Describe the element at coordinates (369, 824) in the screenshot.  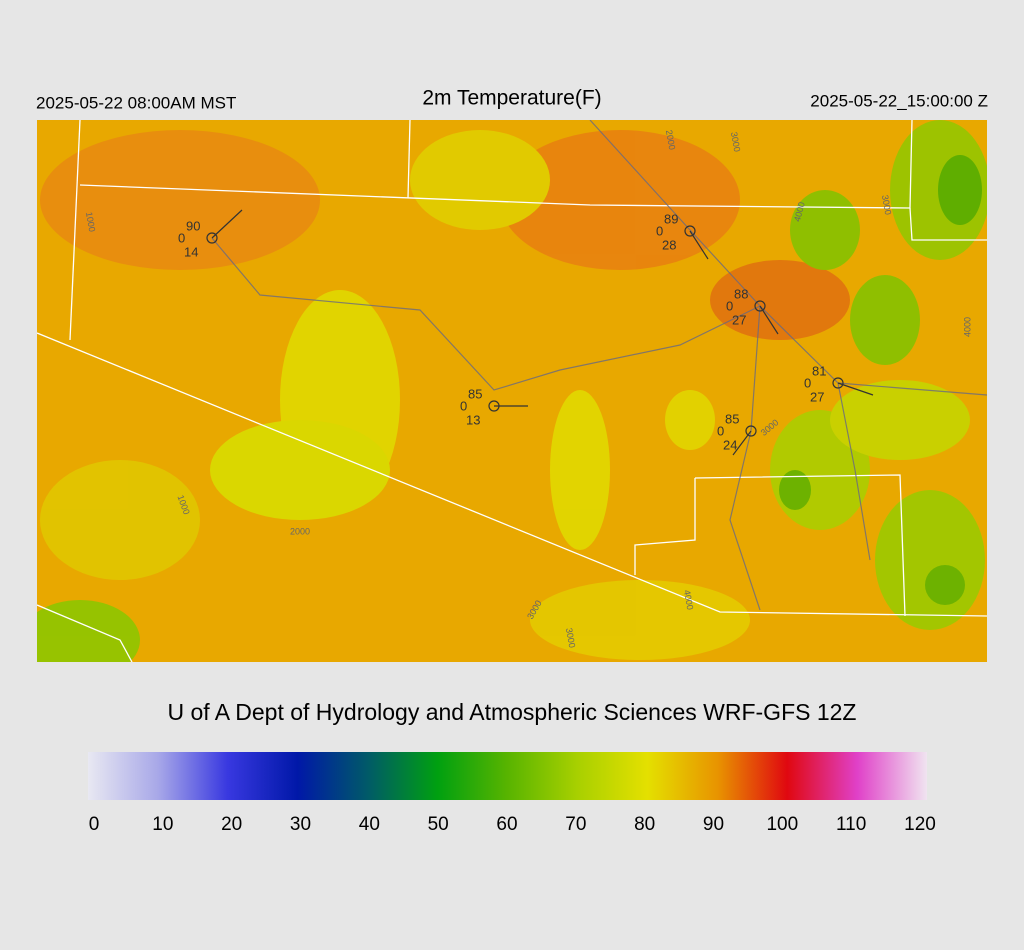
I see `colorbar-tick-label: 40` at that location.